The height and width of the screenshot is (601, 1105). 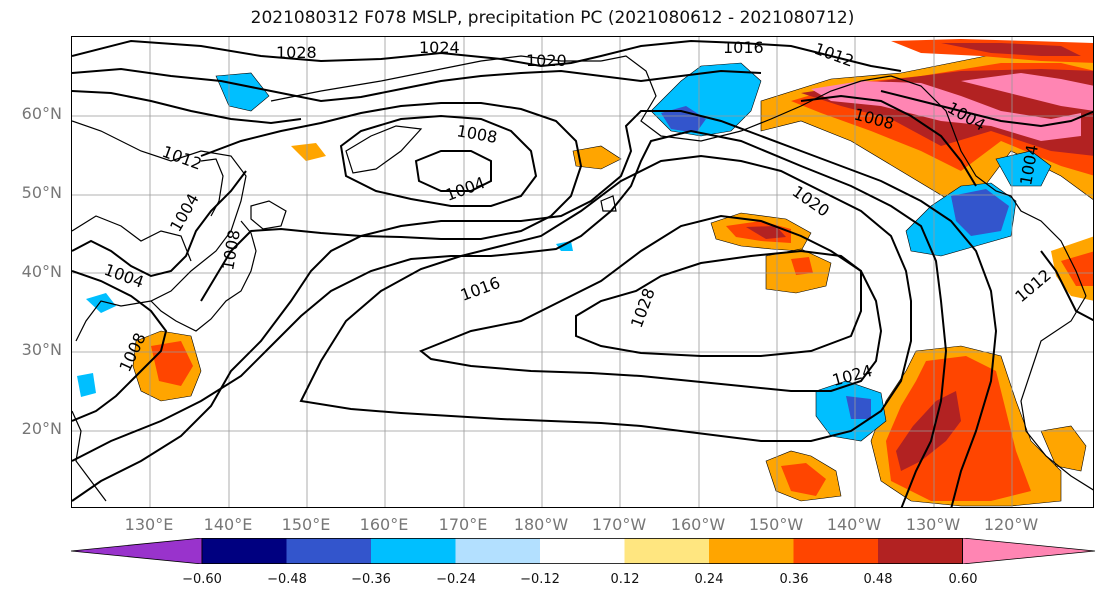 I want to click on isobar-1004-gulf, so click(x=986, y=109).